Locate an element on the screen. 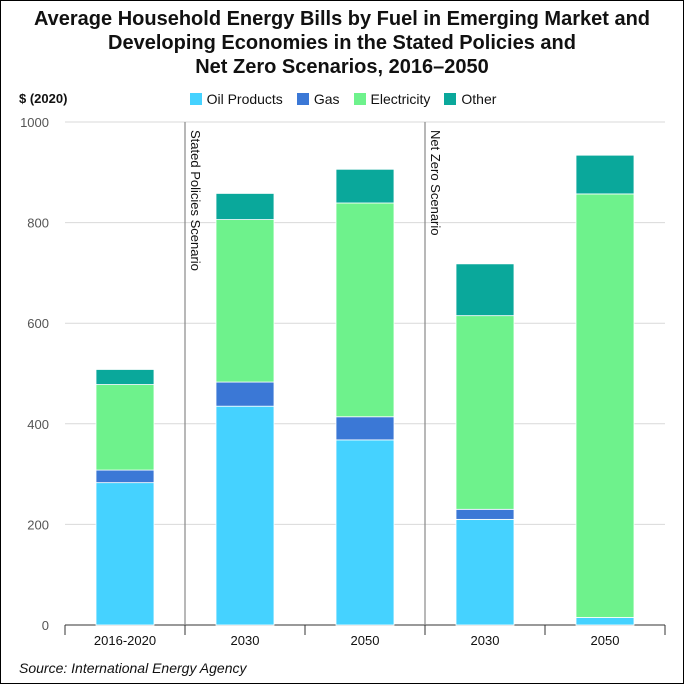  legend-label: Gas is located at coordinates (326, 99).